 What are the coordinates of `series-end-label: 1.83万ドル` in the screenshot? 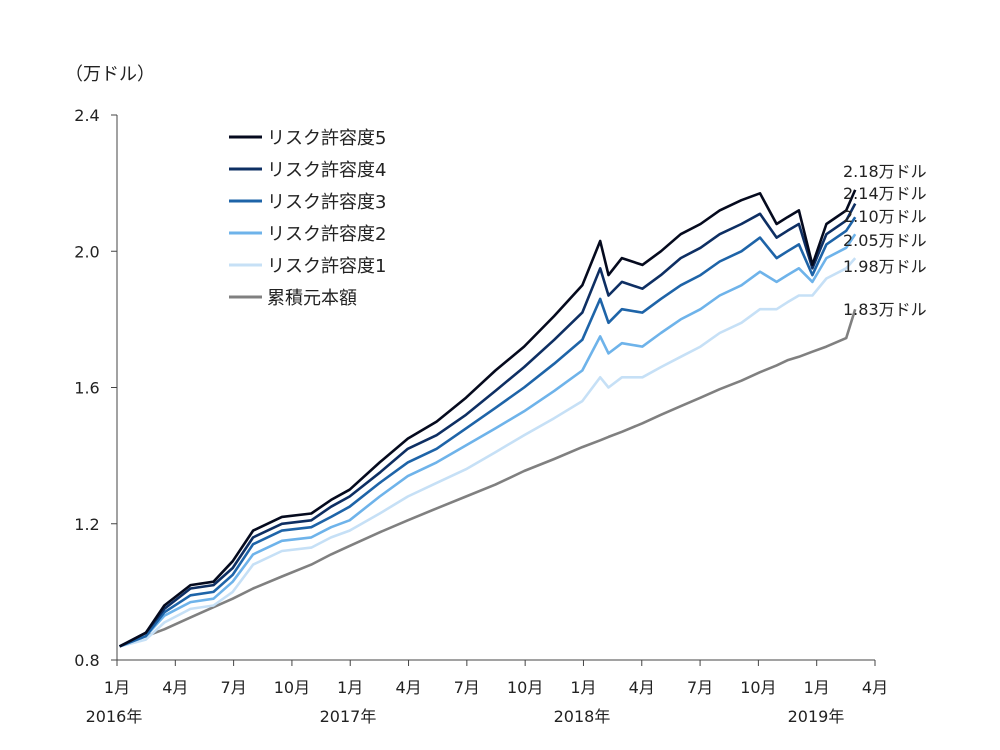 It's located at (885, 309).